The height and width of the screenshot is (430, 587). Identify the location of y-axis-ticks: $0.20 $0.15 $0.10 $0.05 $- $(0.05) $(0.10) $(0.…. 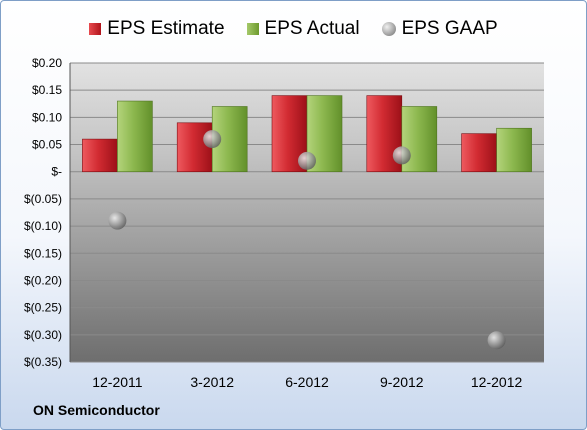
(43, 212).